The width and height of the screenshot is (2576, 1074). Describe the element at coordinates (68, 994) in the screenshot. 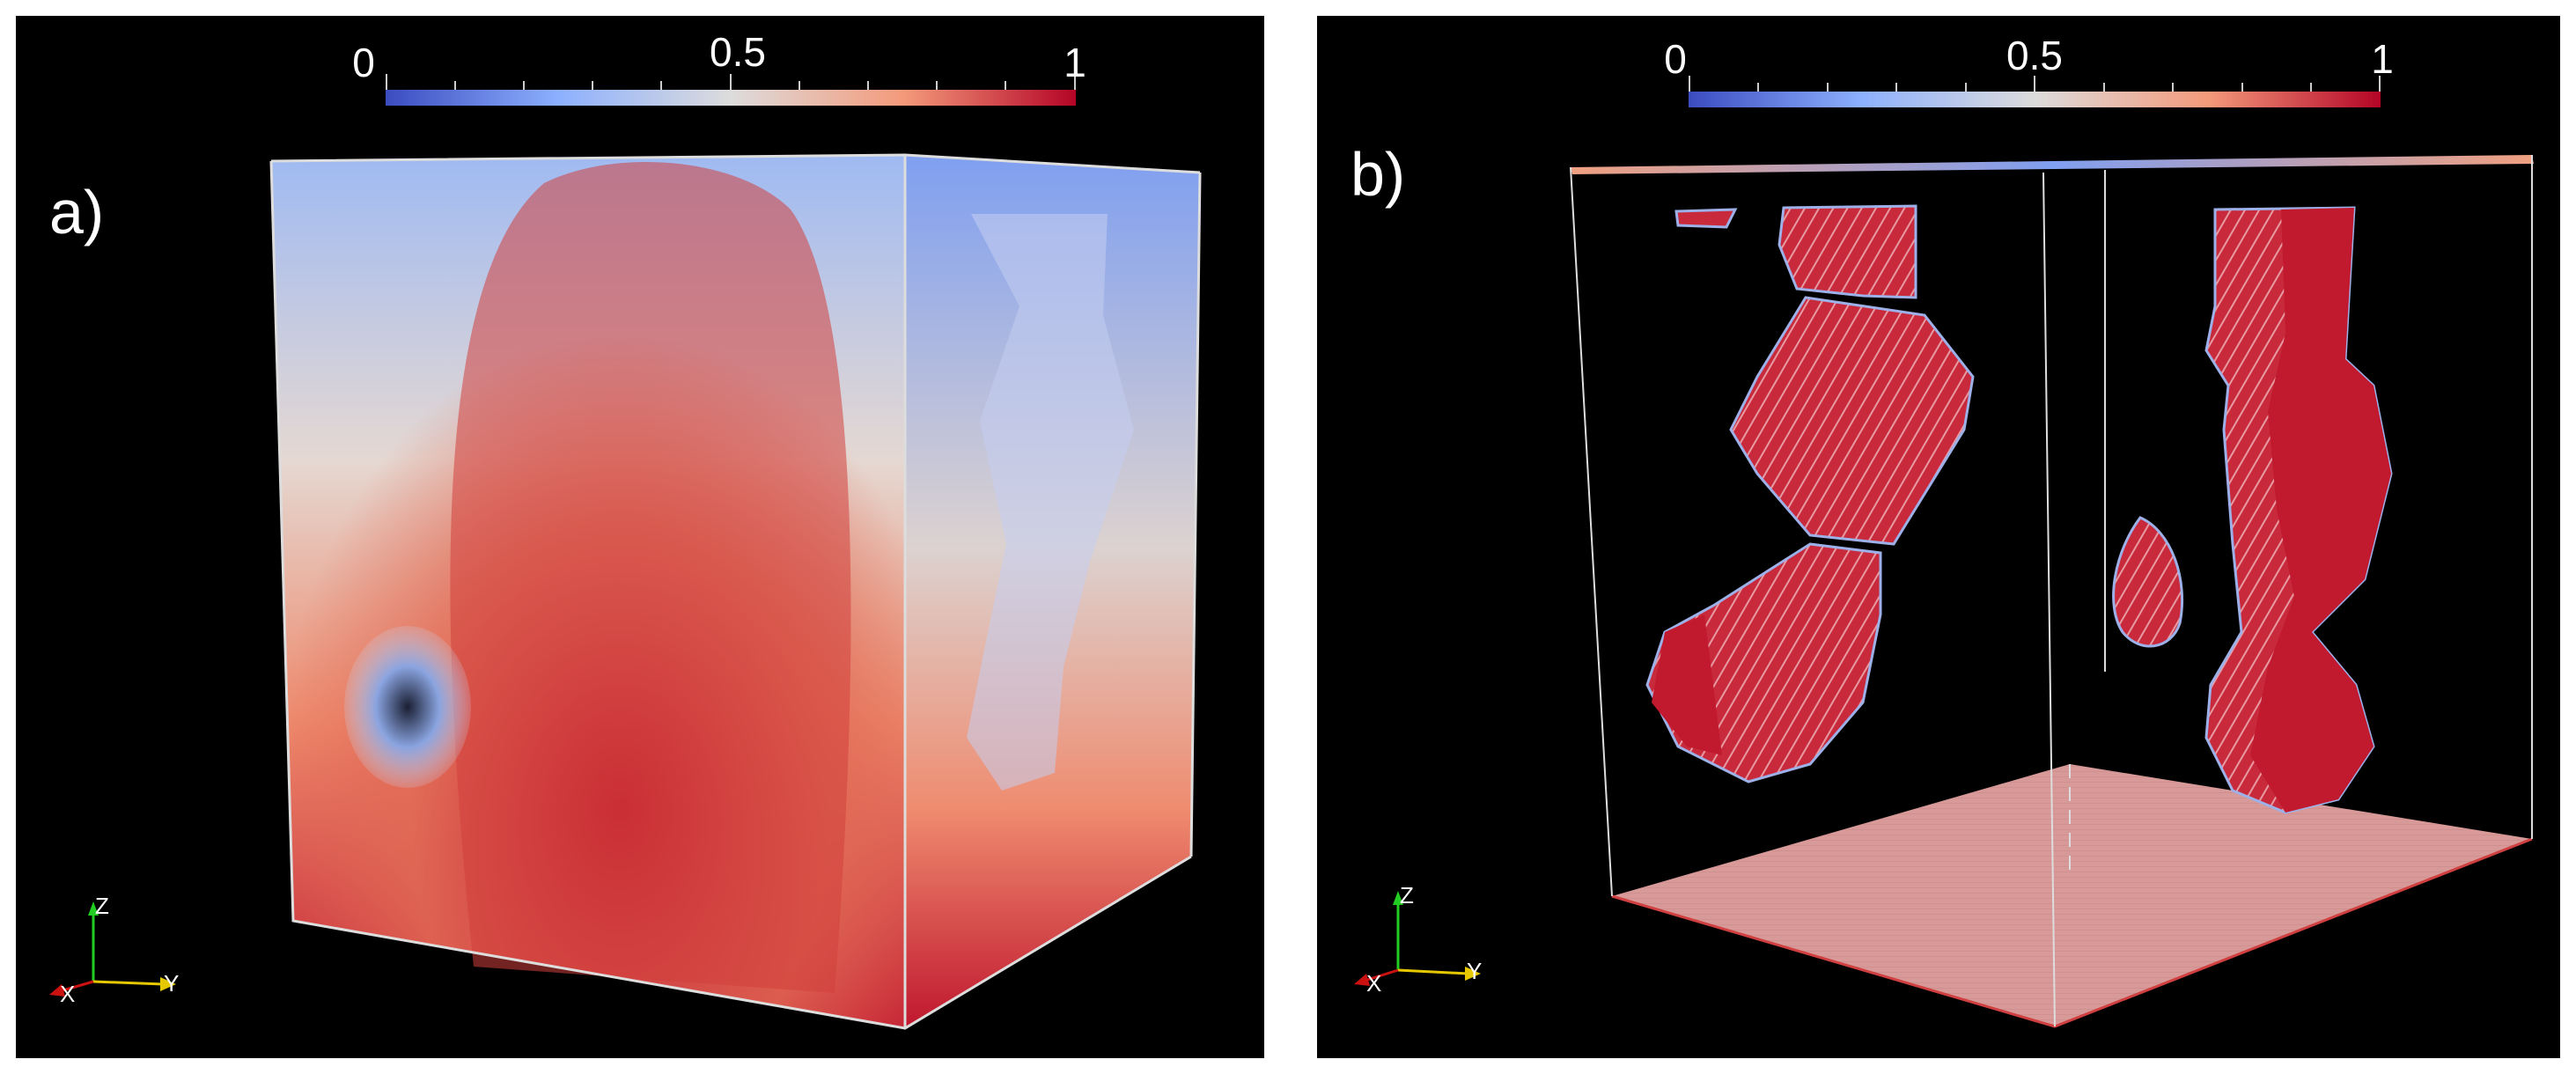

I see `axis-x-label-a: X` at that location.